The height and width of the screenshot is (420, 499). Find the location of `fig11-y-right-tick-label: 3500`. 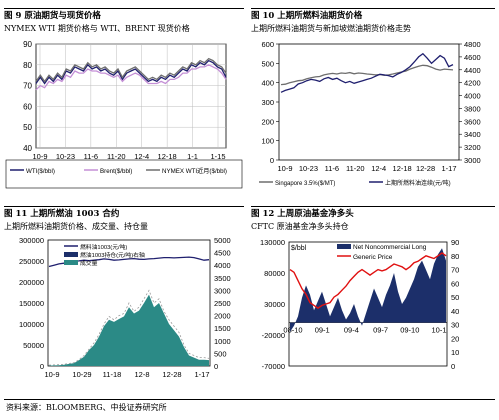

fig11-y-right-tick-label: 3500 is located at coordinates (222, 278).